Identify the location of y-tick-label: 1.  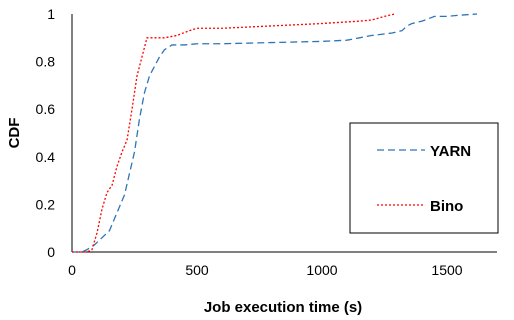
(51, 14).